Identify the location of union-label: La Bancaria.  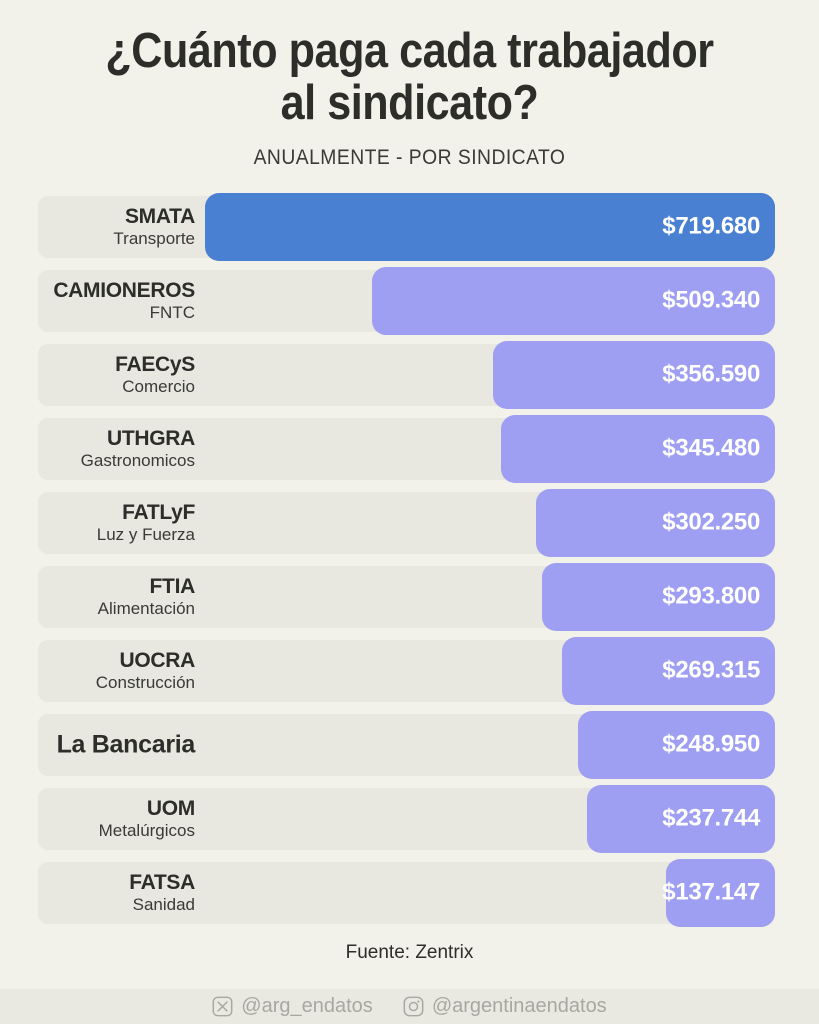
(117, 745).